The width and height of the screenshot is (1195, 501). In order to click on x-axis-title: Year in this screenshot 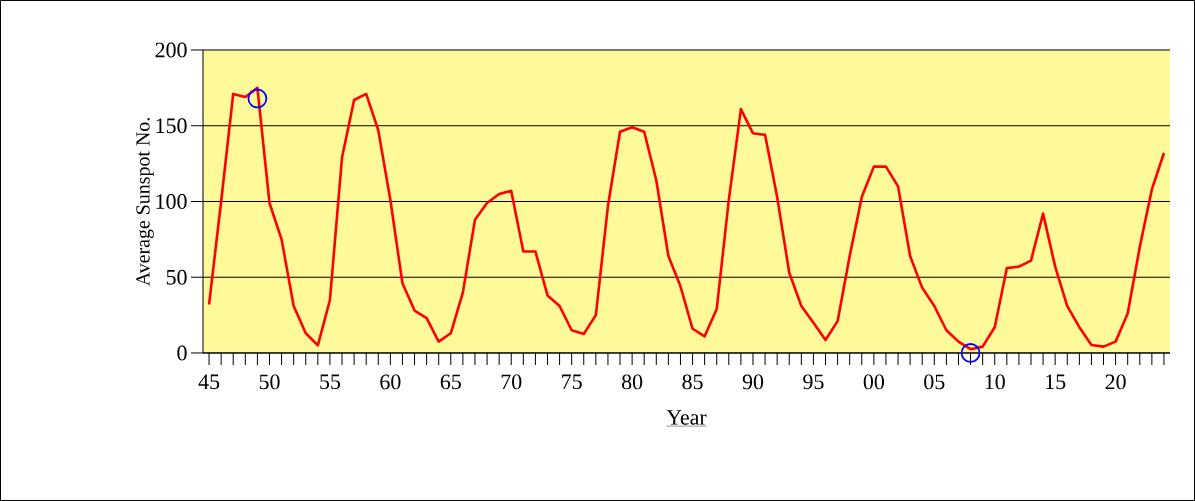, I will do `click(686, 417)`.